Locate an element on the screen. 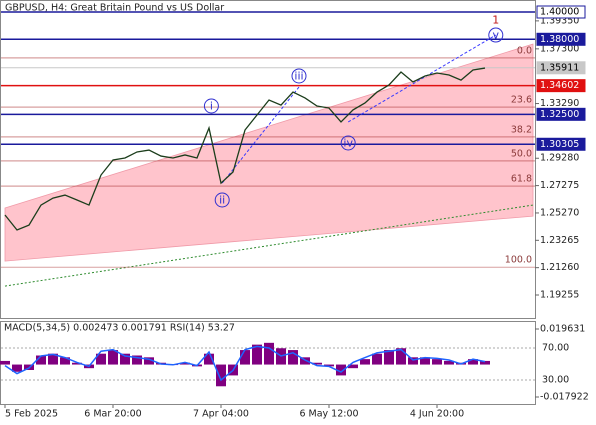 This screenshot has height=425, width=596. y2-tick-label: 30.00 is located at coordinates (555, 380).